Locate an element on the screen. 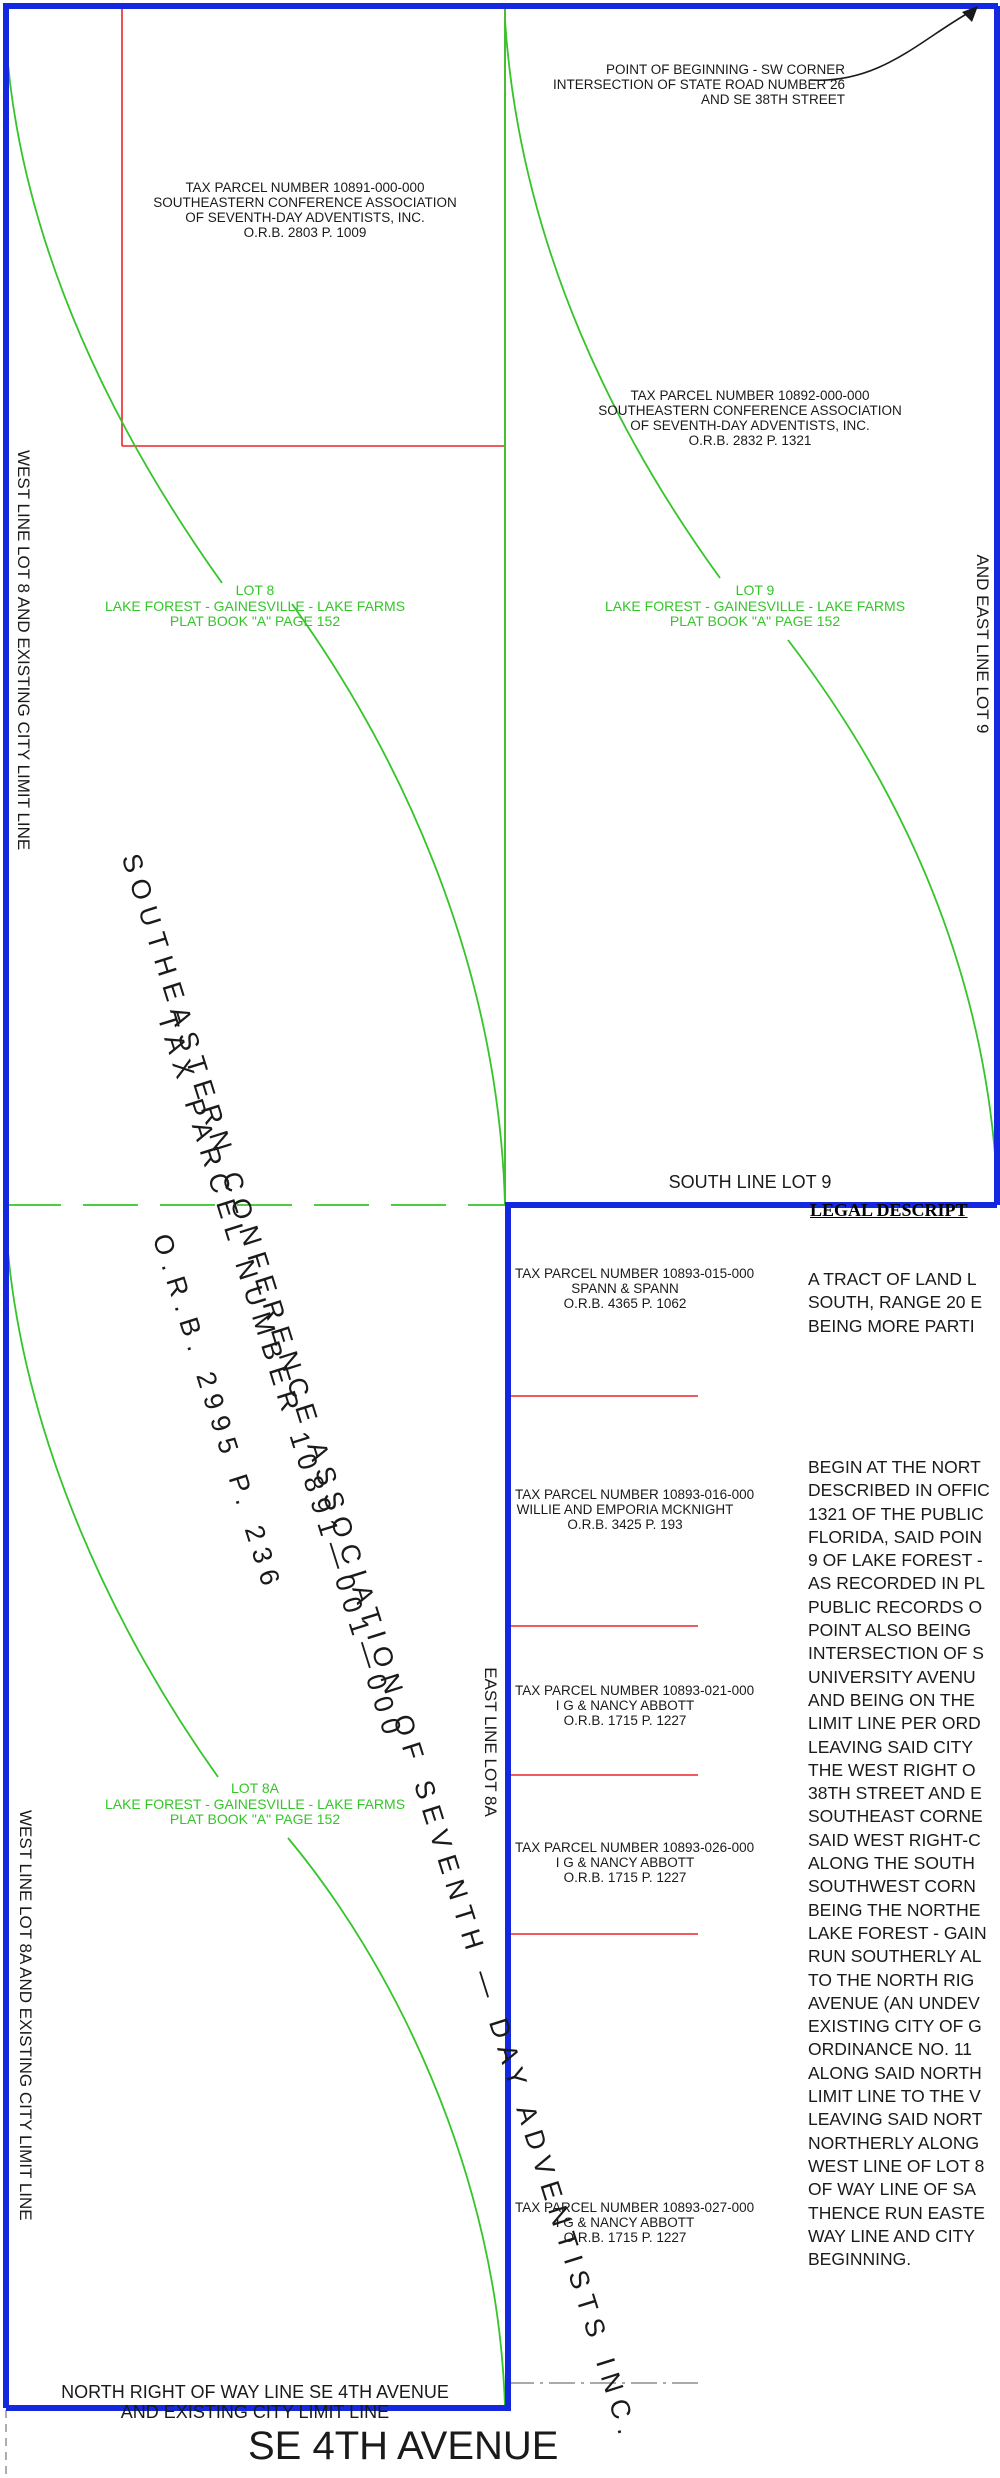  lot9-curve-a is located at coordinates (612, 299).